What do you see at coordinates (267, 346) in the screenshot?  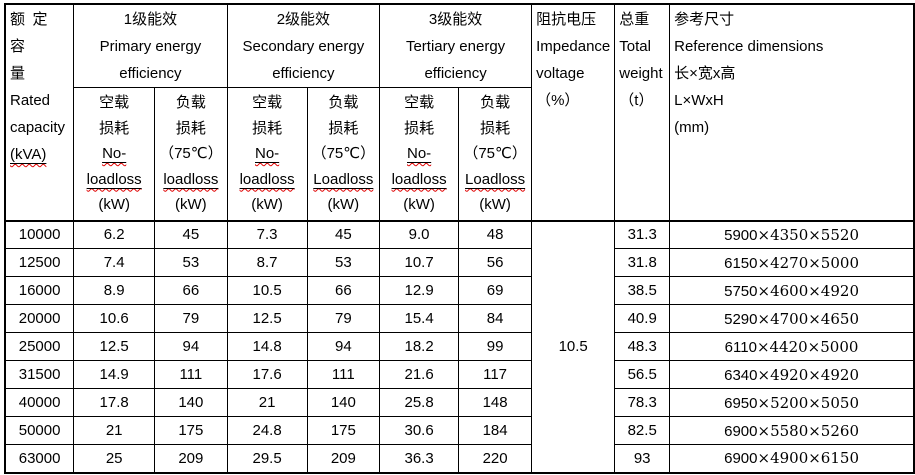 I see `e2-noload-cell: 14.8` at bounding box center [267, 346].